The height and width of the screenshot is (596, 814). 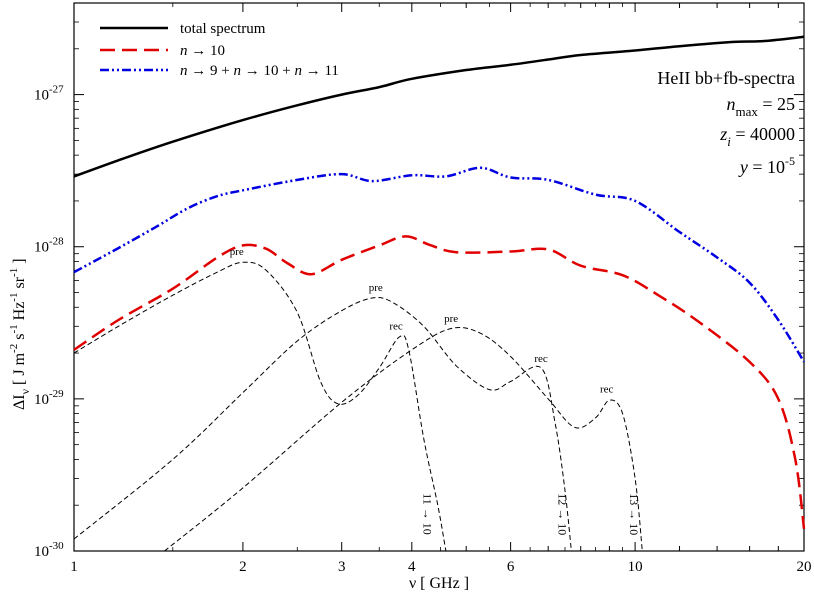 I want to click on transition-label: 13 → 10, so click(x=634, y=514).